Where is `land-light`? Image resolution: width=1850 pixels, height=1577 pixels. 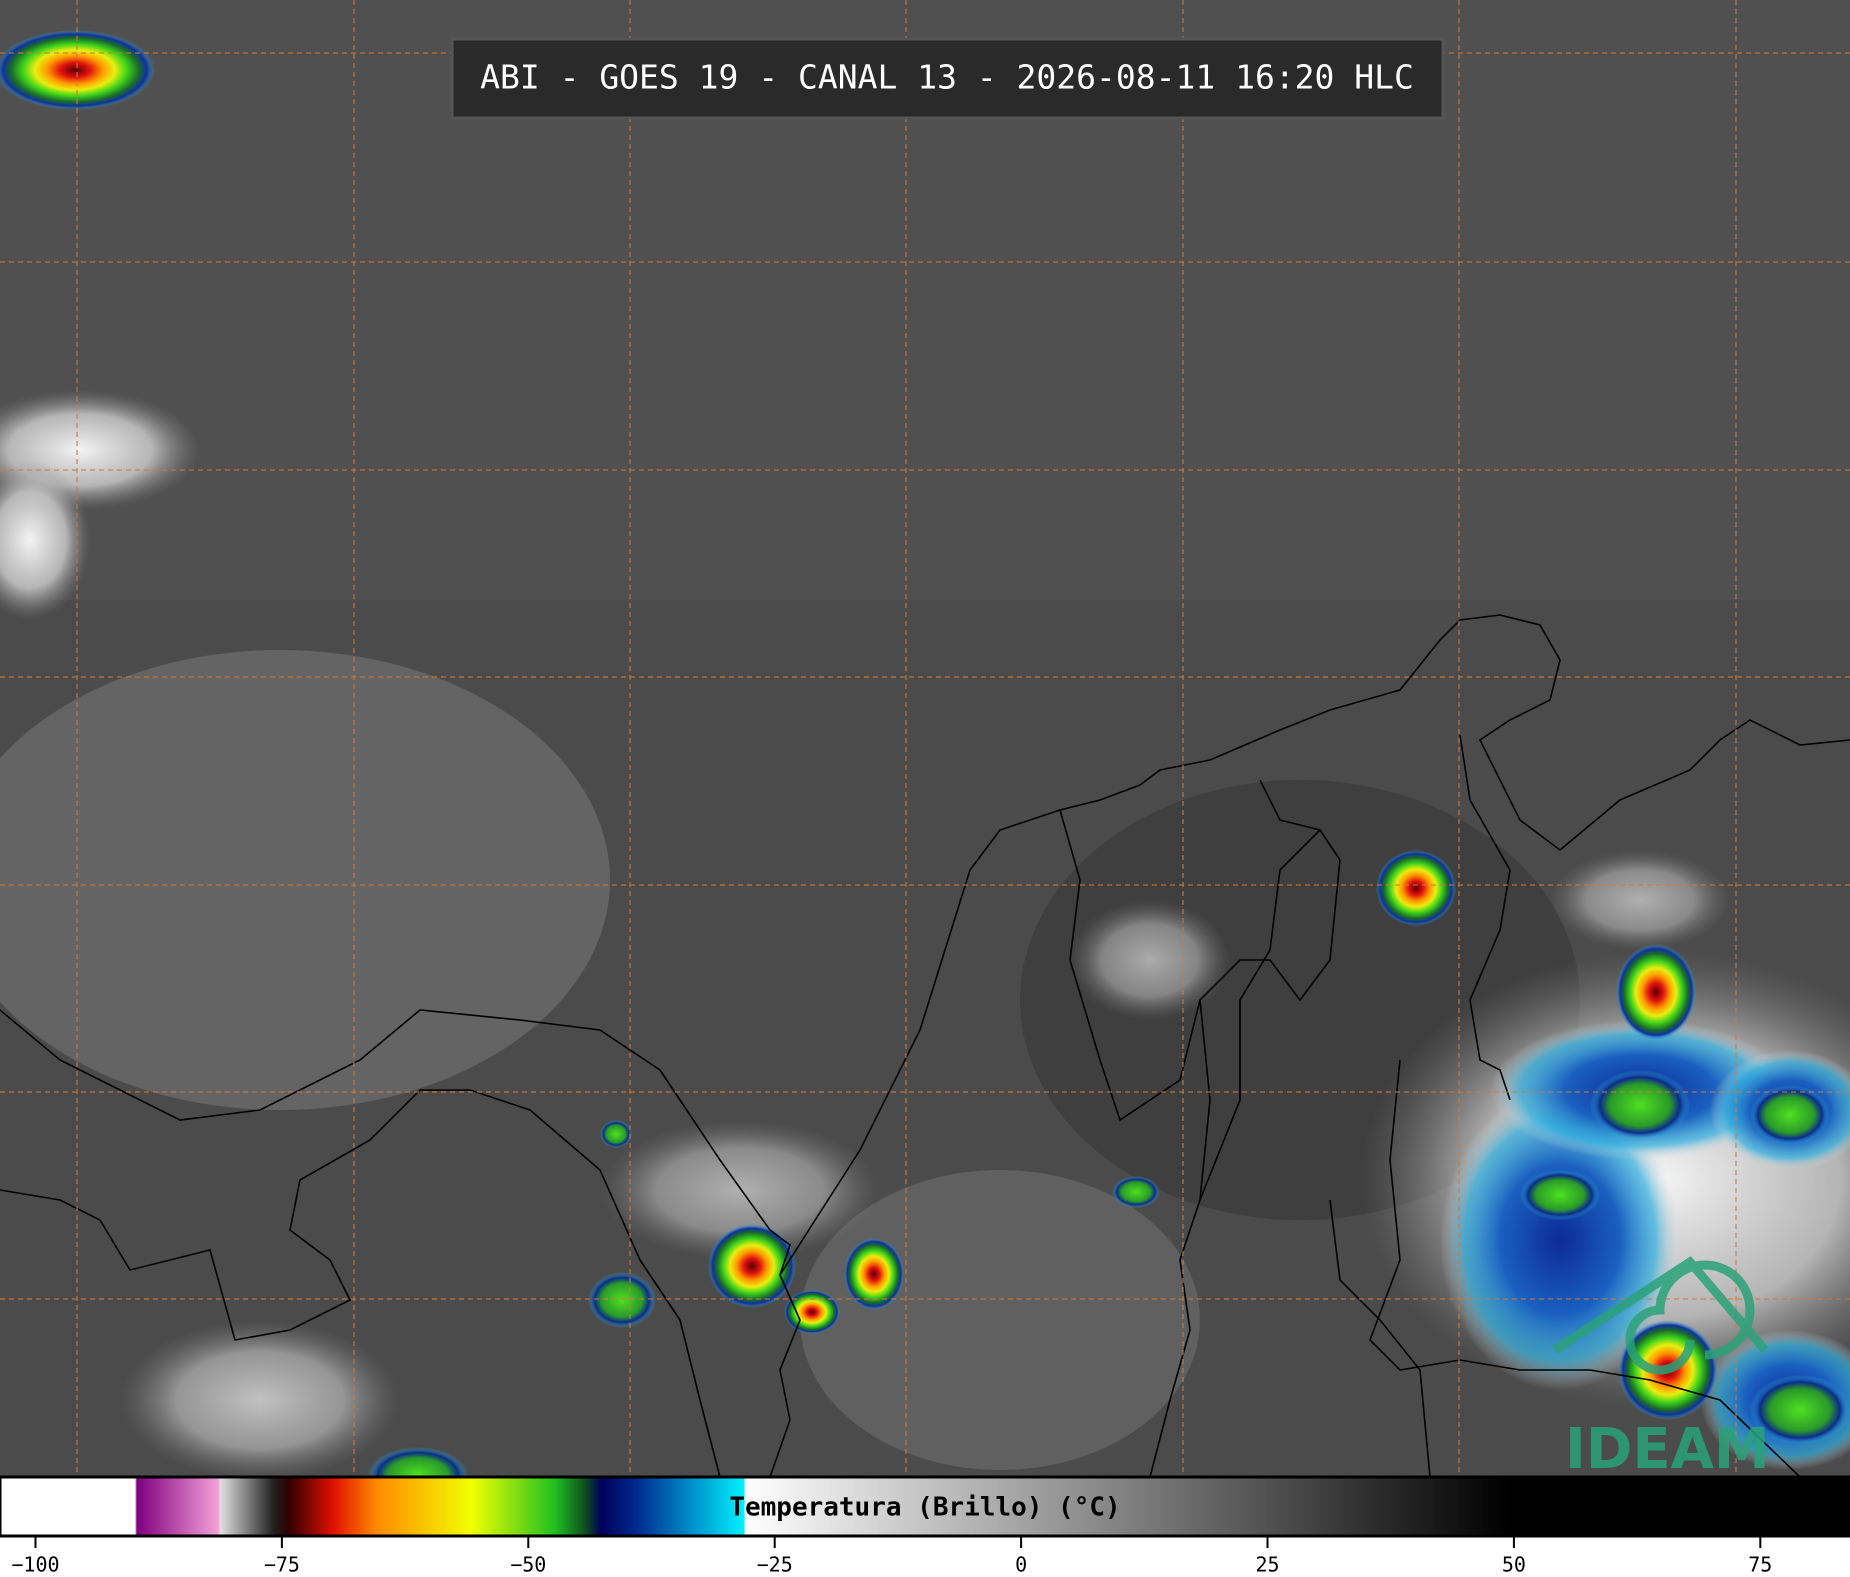
land-light is located at coordinates (1000, 1320).